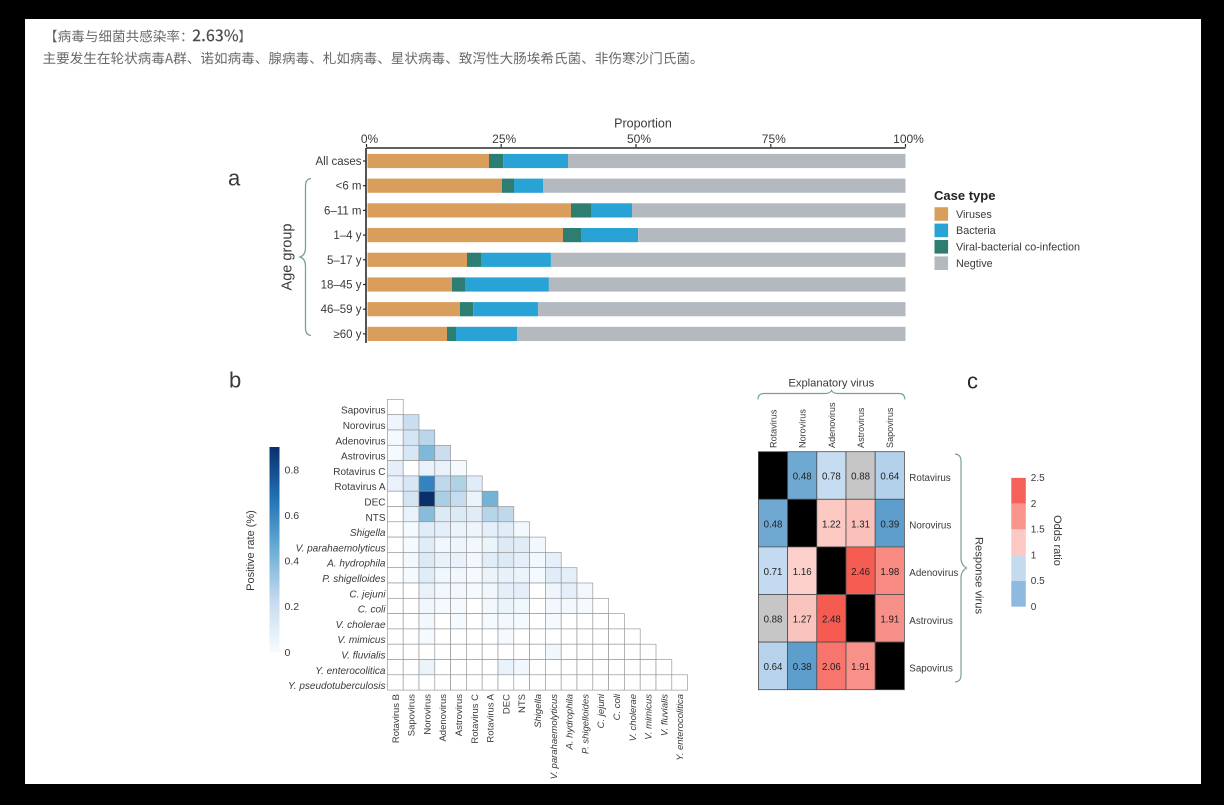 The image size is (1224, 805). Describe the element at coordinates (802, 572) in the screenshot. I see `svg-text: 1.16` at that location.